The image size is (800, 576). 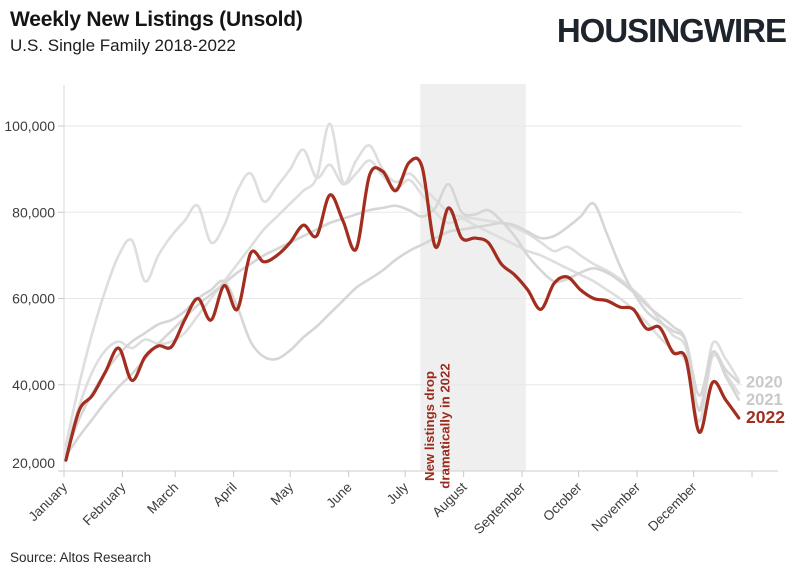 I want to click on chart-subtitle: U.S. Single Family 2018-2022, so click(x=123, y=45).